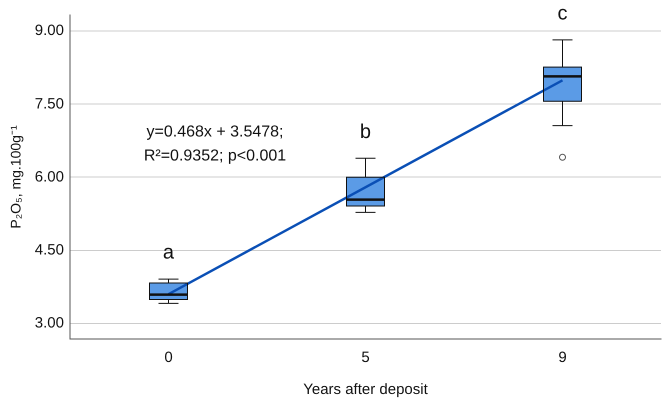  Describe the element at coordinates (168, 357) in the screenshot. I see `x-tick-label: 0` at that location.